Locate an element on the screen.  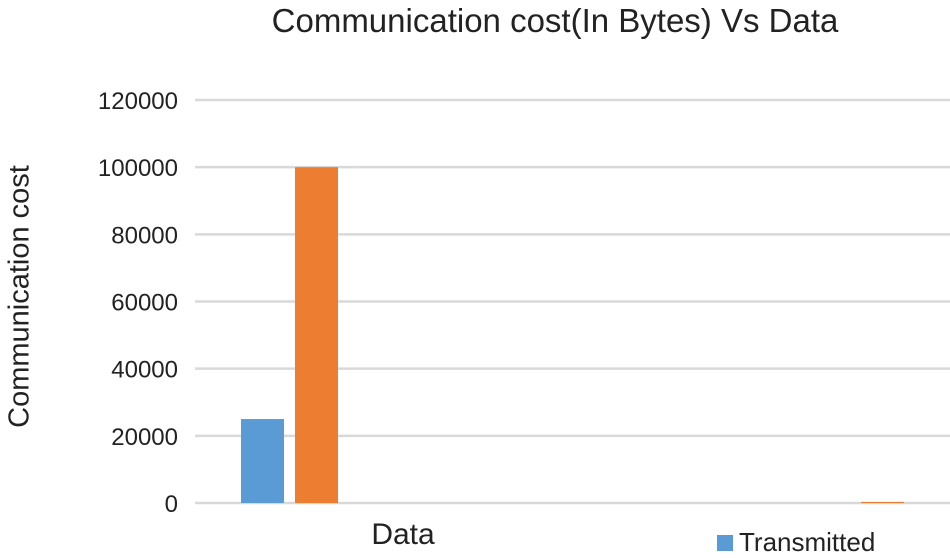
y-tick-label: 120000 is located at coordinates (138, 101).